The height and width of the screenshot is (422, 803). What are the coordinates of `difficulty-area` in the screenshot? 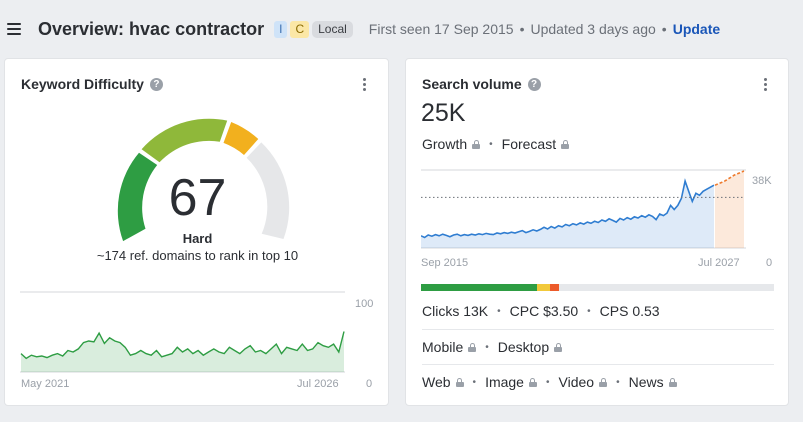 It's located at (182, 351).